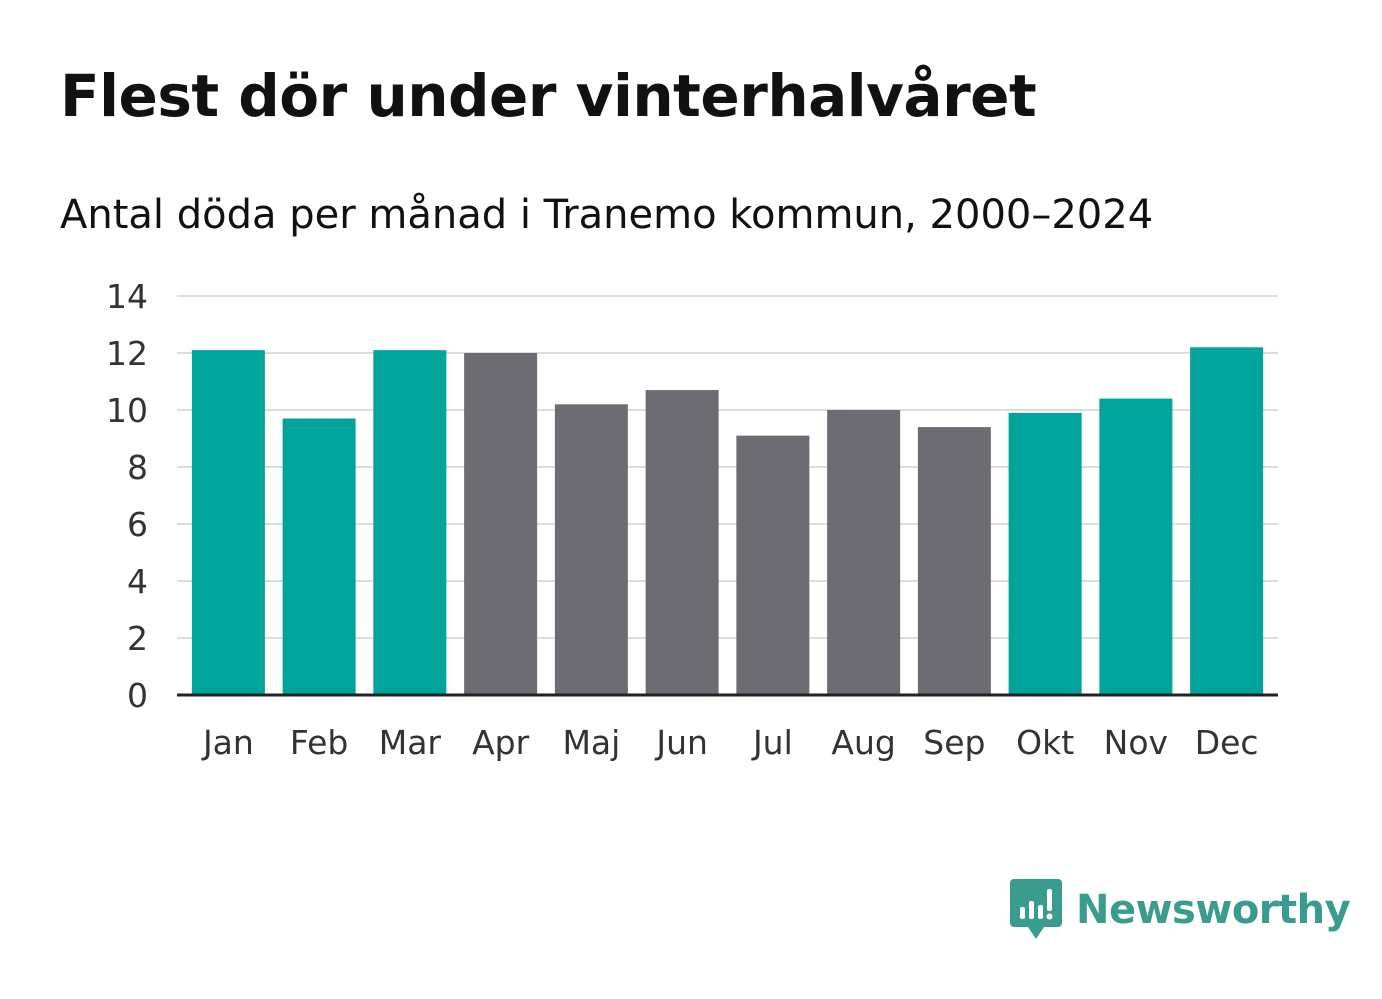  Describe the element at coordinates (501, 524) in the screenshot. I see `bar-apr` at that location.